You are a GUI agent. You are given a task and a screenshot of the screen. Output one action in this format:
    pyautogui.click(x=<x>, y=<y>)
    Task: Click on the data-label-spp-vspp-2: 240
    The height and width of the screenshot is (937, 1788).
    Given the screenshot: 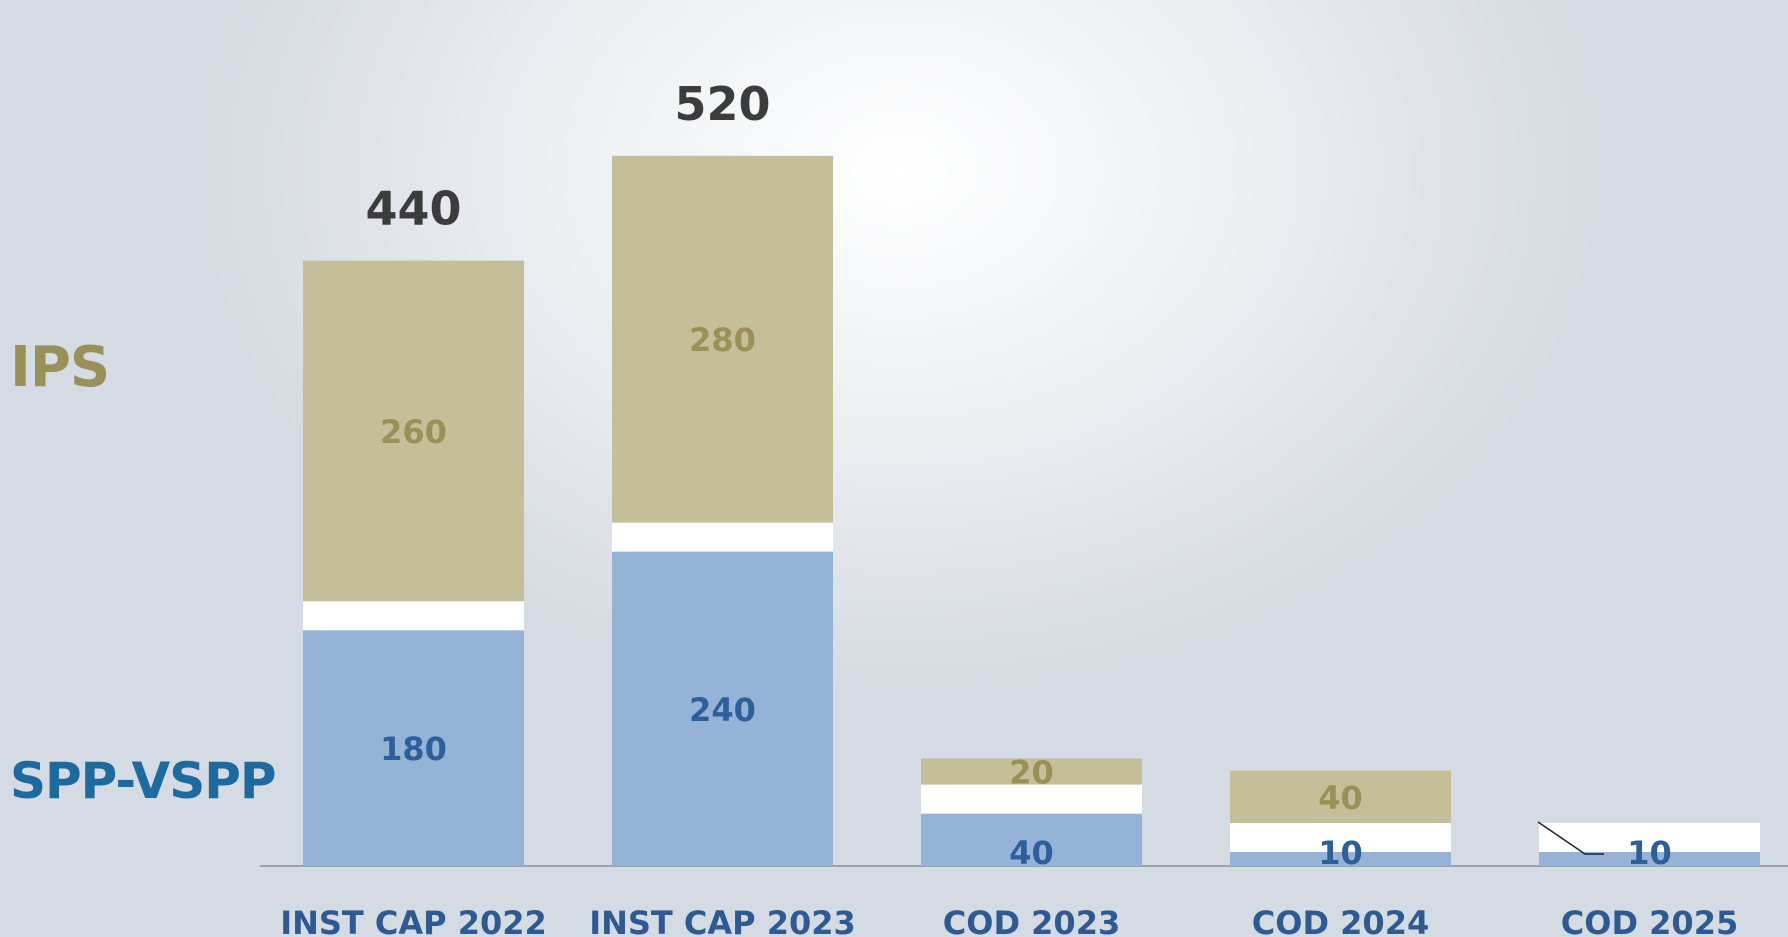 What is the action you would take?
    pyautogui.click(x=722, y=710)
    